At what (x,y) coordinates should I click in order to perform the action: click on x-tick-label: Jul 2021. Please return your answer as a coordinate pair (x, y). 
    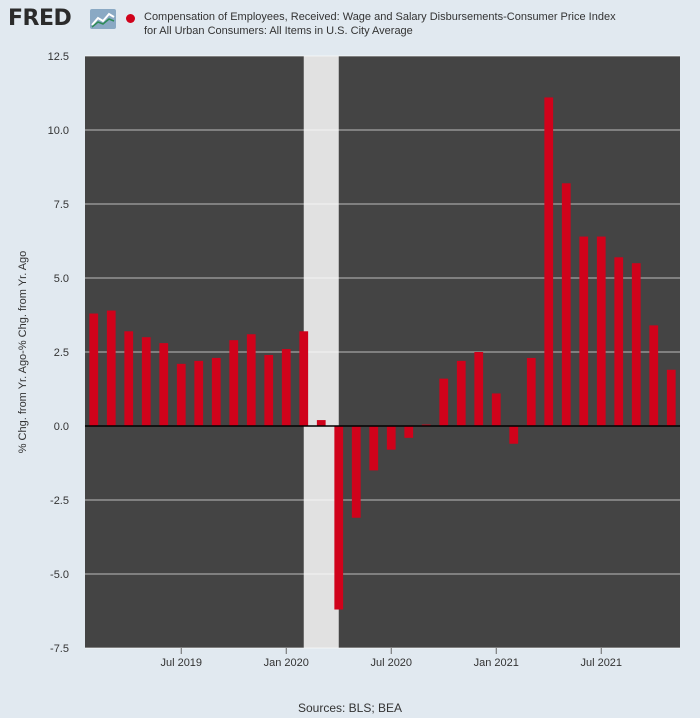
    Looking at the image, I should click on (601, 663).